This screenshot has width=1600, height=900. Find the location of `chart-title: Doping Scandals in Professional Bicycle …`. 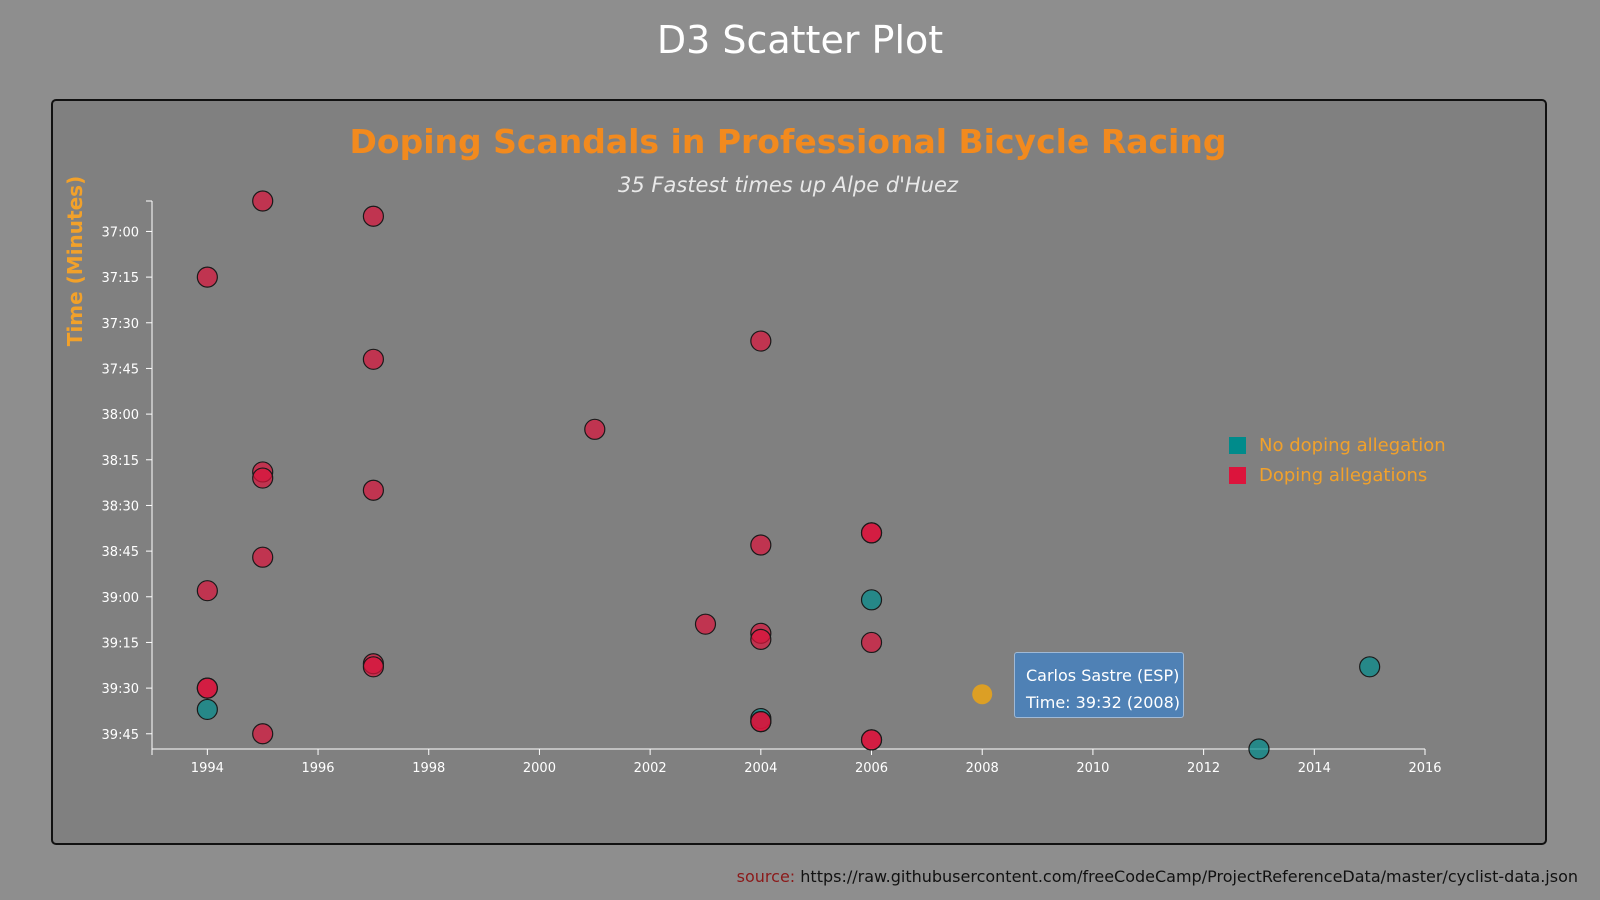

chart-title: Doping Scandals in Professional Bicycle … is located at coordinates (788, 141).